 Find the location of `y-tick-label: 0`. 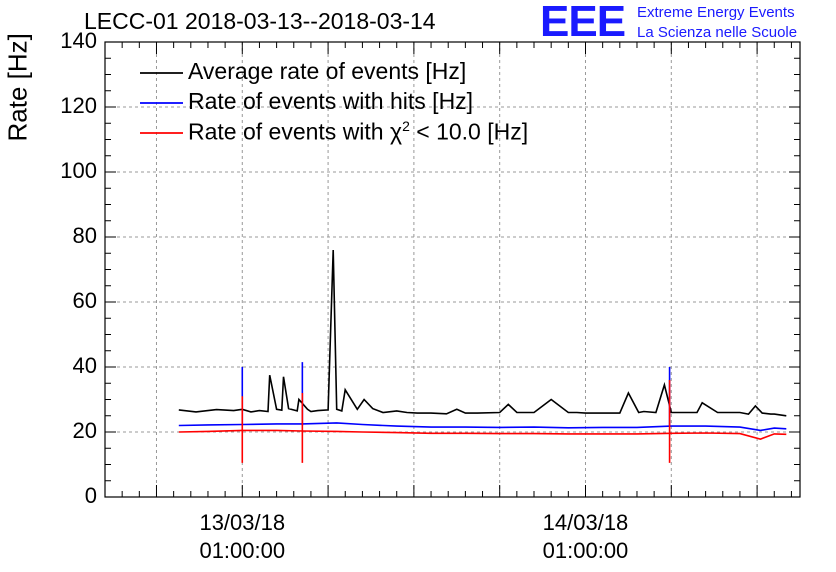

y-tick-label: 0 is located at coordinates (90, 495).